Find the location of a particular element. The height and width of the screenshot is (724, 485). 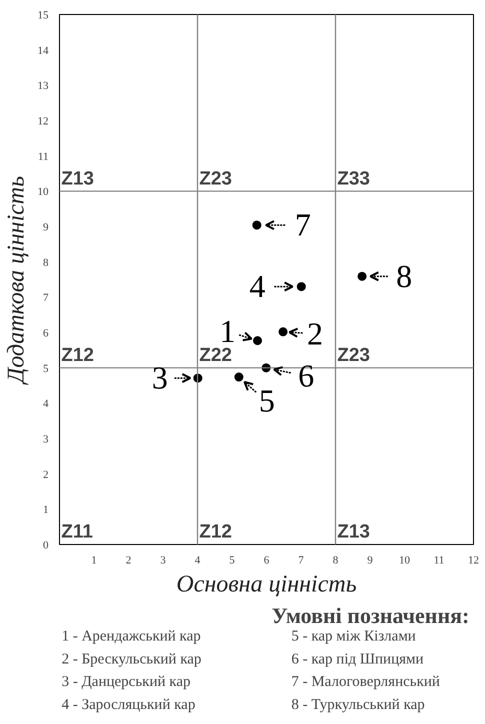

x-tick-label: 10 is located at coordinates (404, 560).